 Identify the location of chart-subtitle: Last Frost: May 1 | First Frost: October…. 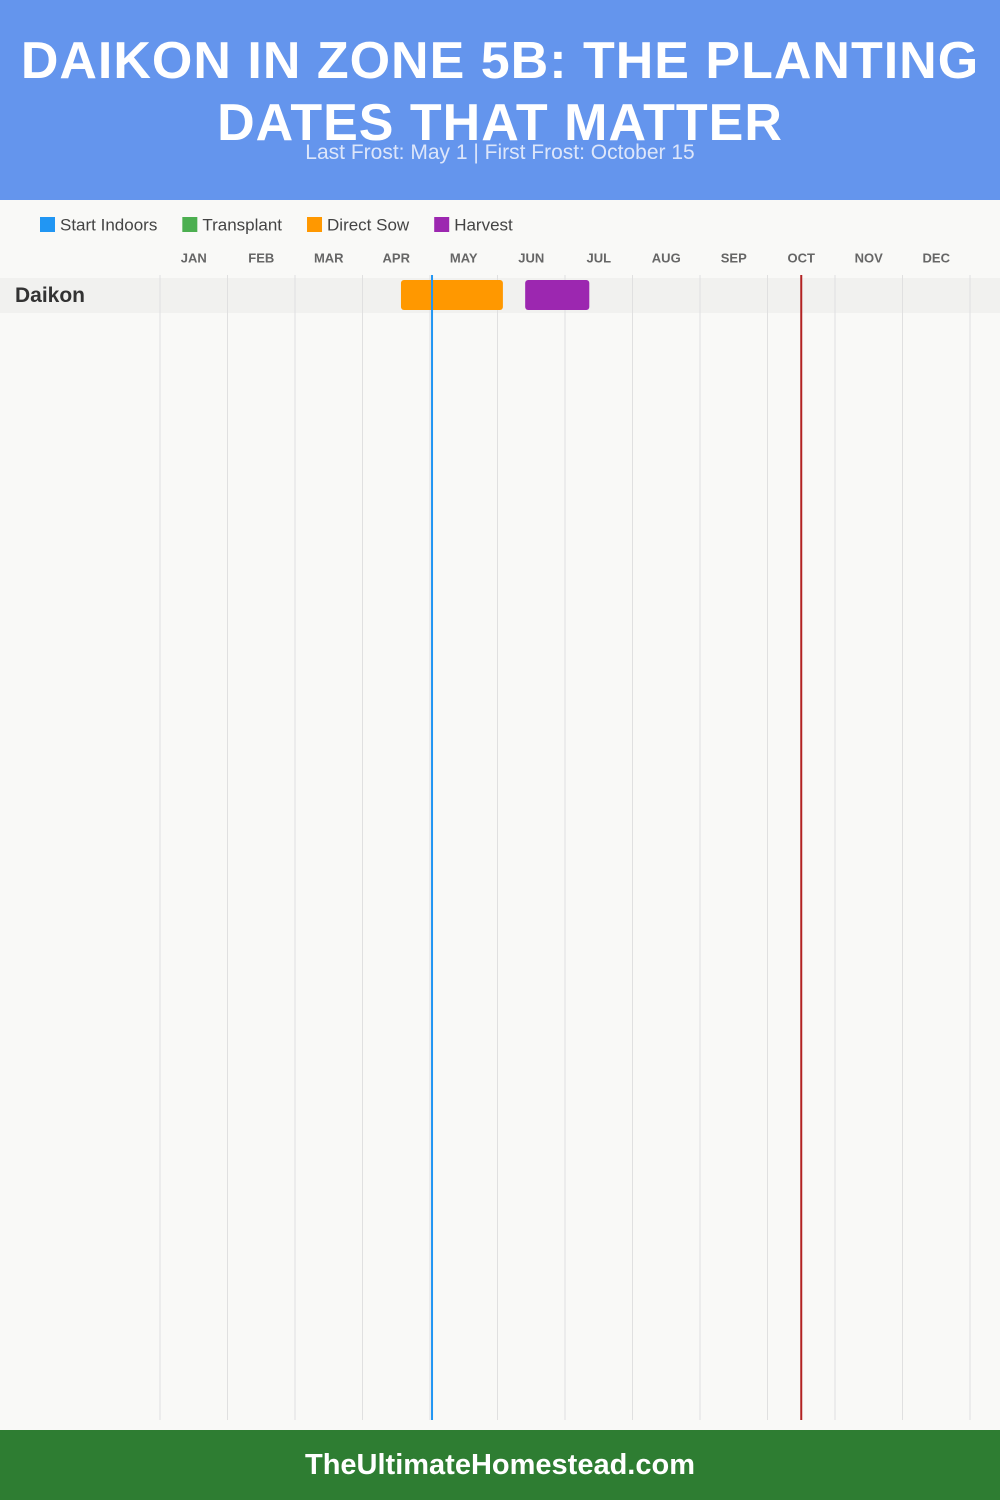
(500, 152).